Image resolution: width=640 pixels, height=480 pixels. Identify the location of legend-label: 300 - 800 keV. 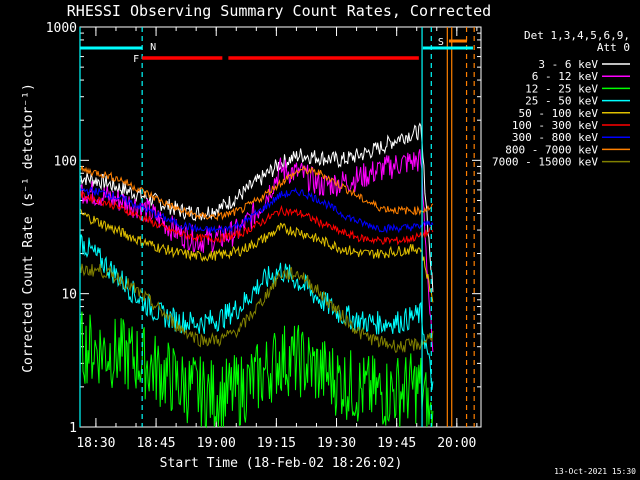
(555, 137).